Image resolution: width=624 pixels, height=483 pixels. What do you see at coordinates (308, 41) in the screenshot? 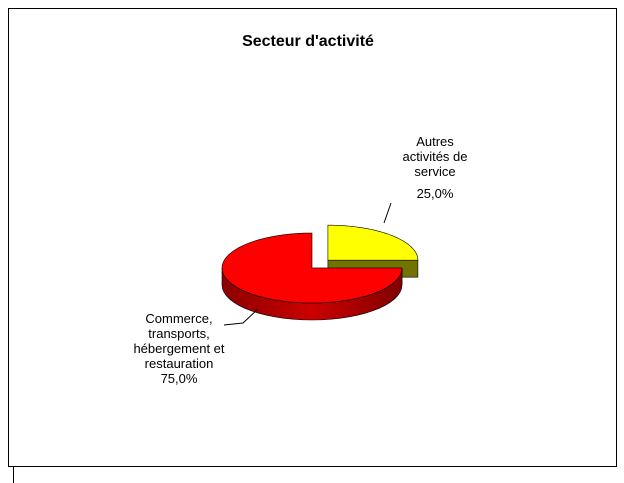
I see `chart-title: Secteur d'activité` at bounding box center [308, 41].